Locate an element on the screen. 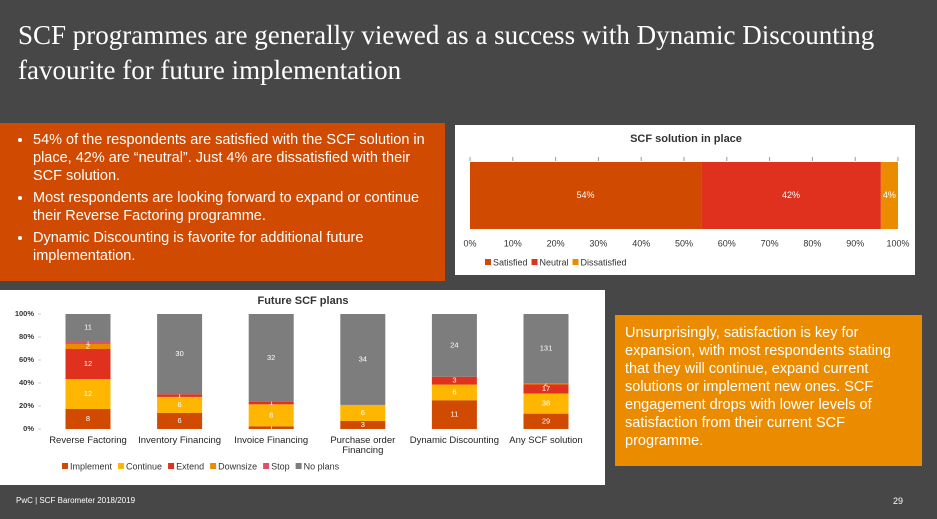 This screenshot has width=937, height=519. legend-label: Satisfied is located at coordinates (510, 262).